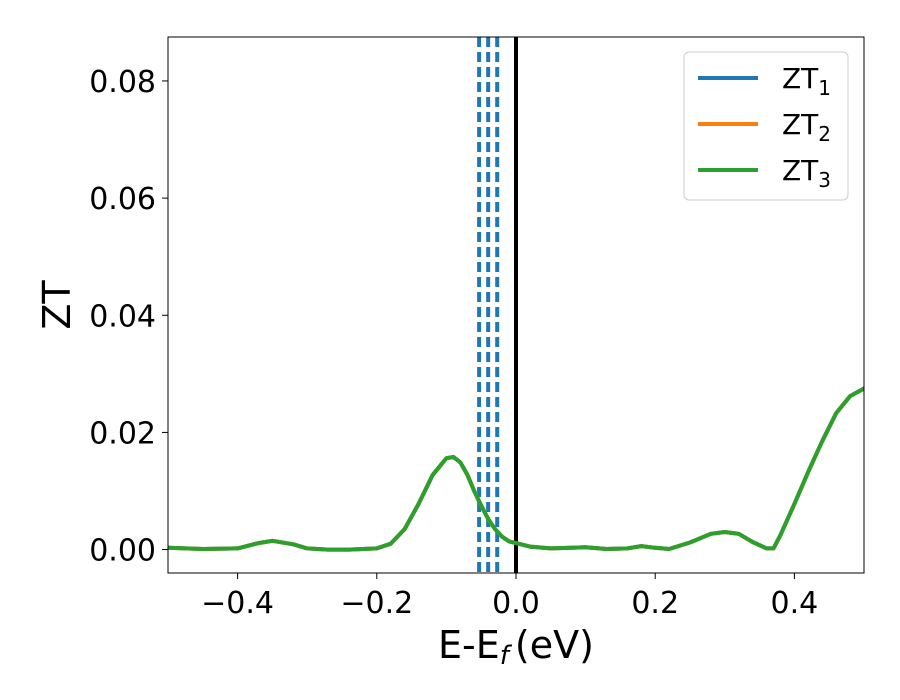  What do you see at coordinates (122, 82) in the screenshot?
I see `y-tick-label: 0.08` at bounding box center [122, 82].